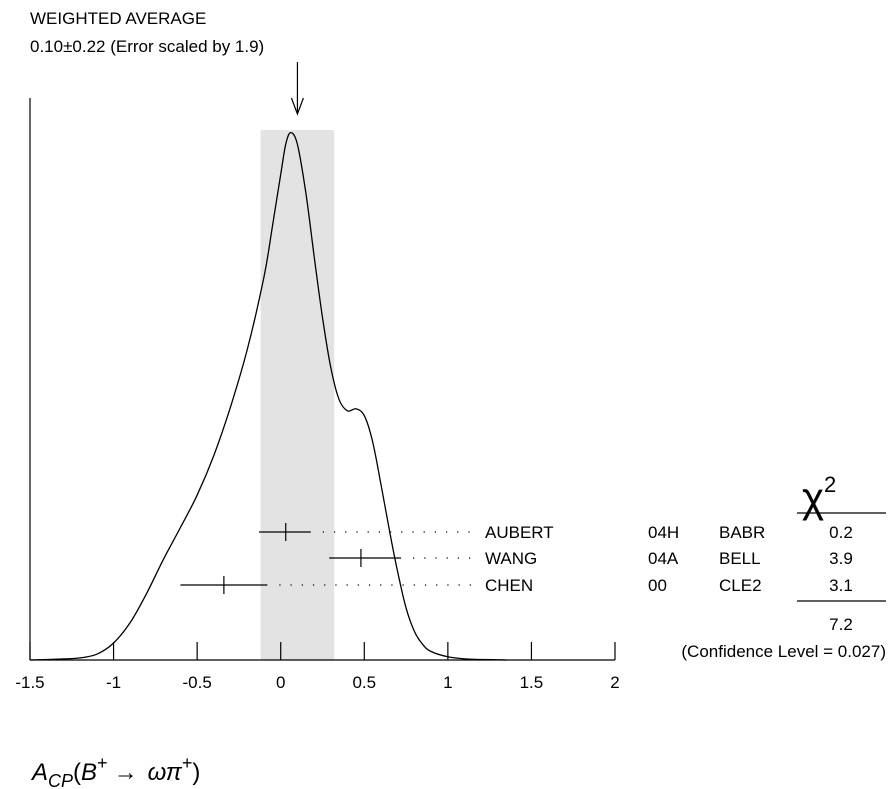 This screenshot has height=789, width=888. I want to click on measurement-author: AUBERT, so click(519, 532).